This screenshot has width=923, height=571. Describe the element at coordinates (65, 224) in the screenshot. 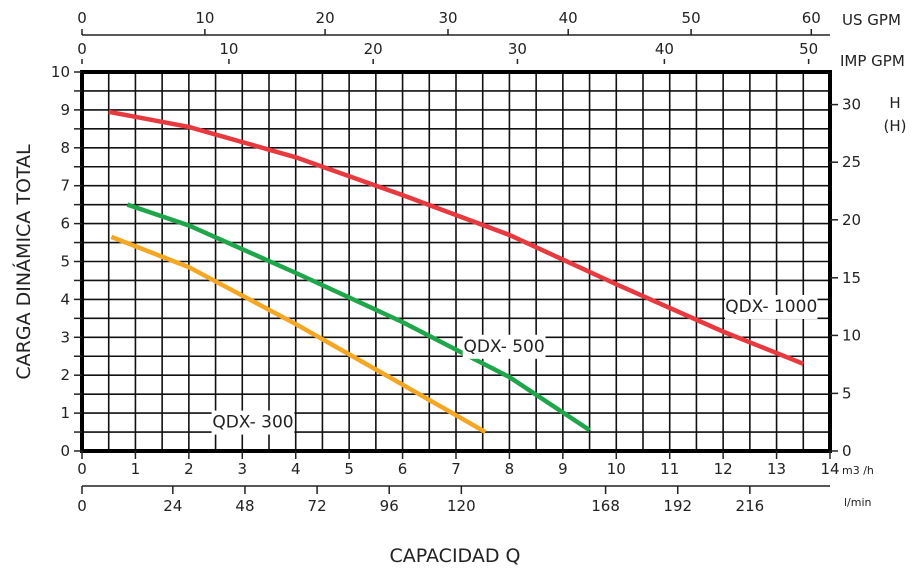

I see `y-tick-label: 6` at that location.